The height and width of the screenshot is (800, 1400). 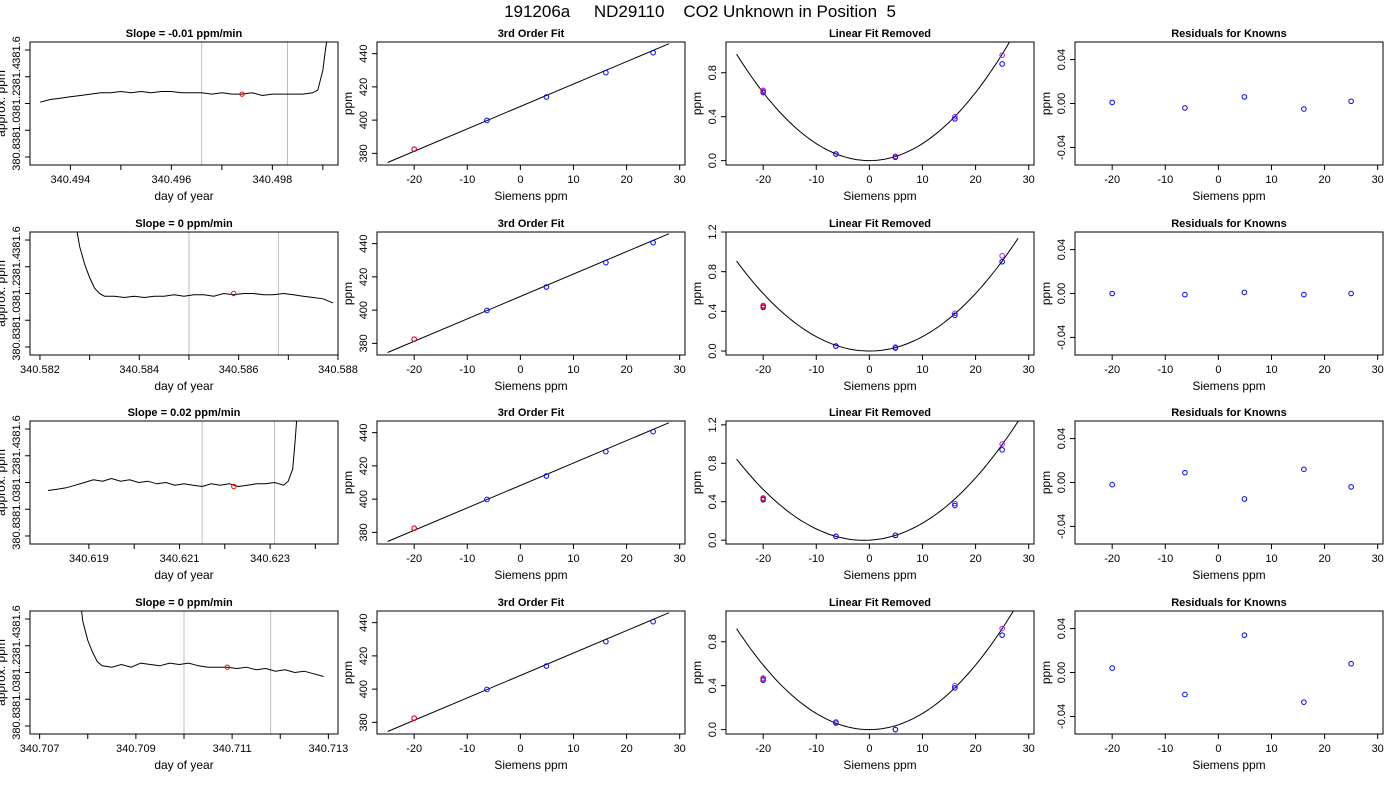 What do you see at coordinates (530, 196) in the screenshot?
I see `x-axis-label: Siemens ppm` at bounding box center [530, 196].